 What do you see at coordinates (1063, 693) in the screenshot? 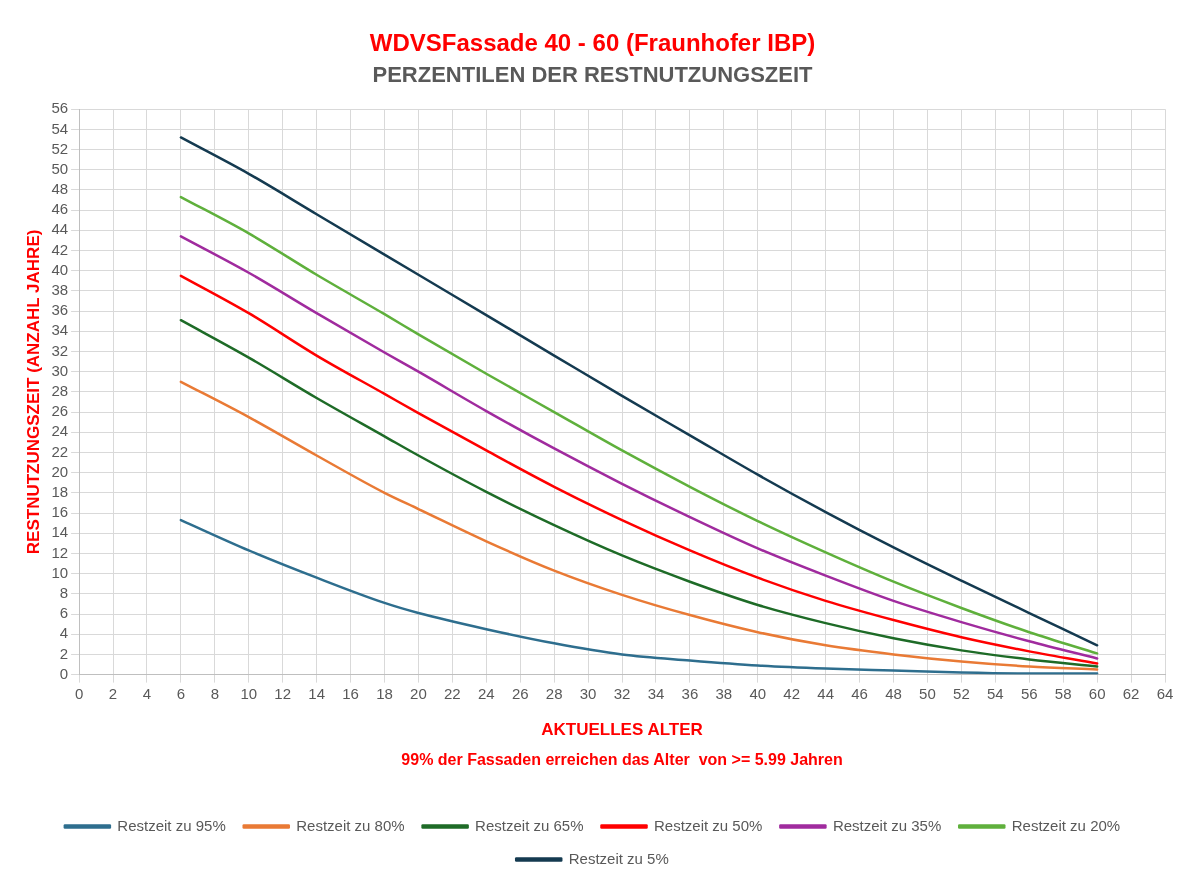
I see `x-tick-label: 58` at bounding box center [1063, 693].